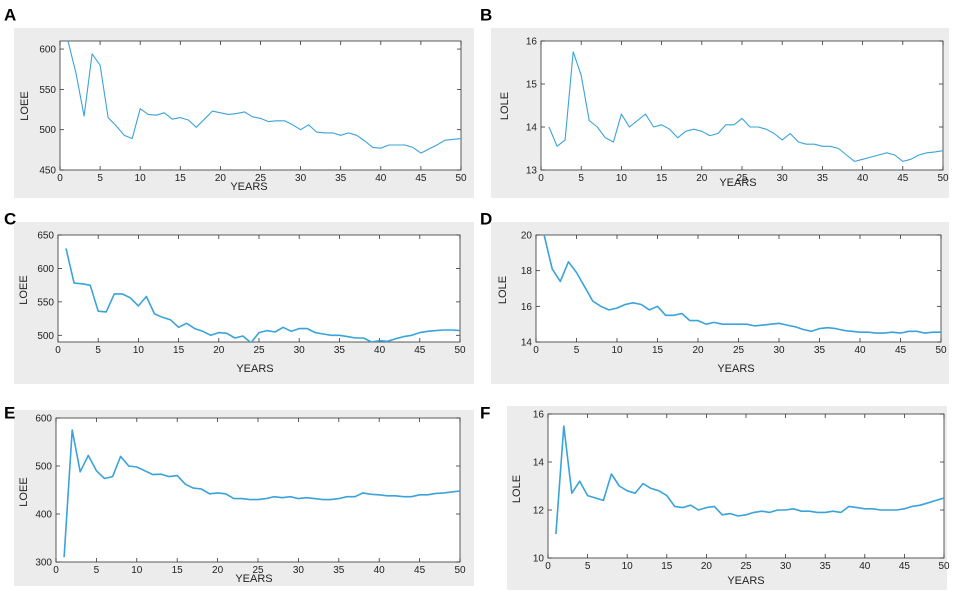 The height and width of the screenshot is (597, 955). Describe the element at coordinates (486, 14) in the screenshot. I see `panel-letter: B` at that location.